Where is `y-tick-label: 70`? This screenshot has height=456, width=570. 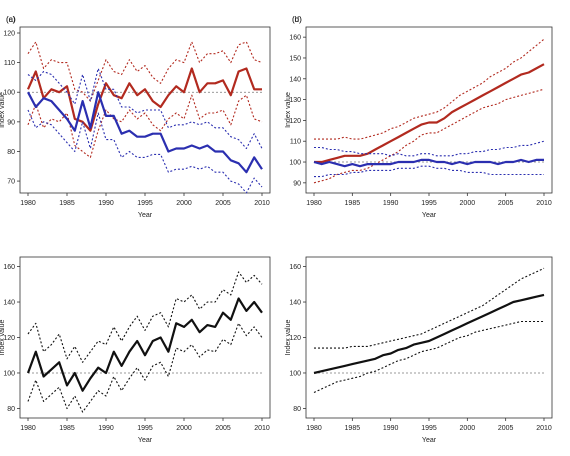 y-tick-label: 70 is located at coordinates (11, 182).